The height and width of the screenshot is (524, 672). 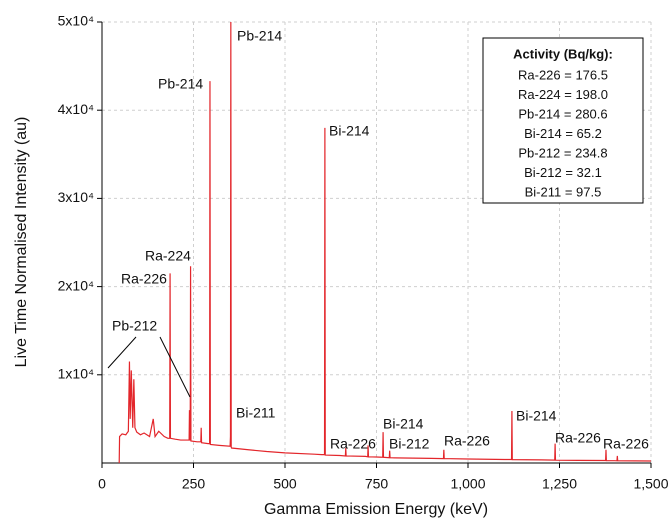 I want to click on y-tick-label: 2x10⁴, so click(x=76, y=285).